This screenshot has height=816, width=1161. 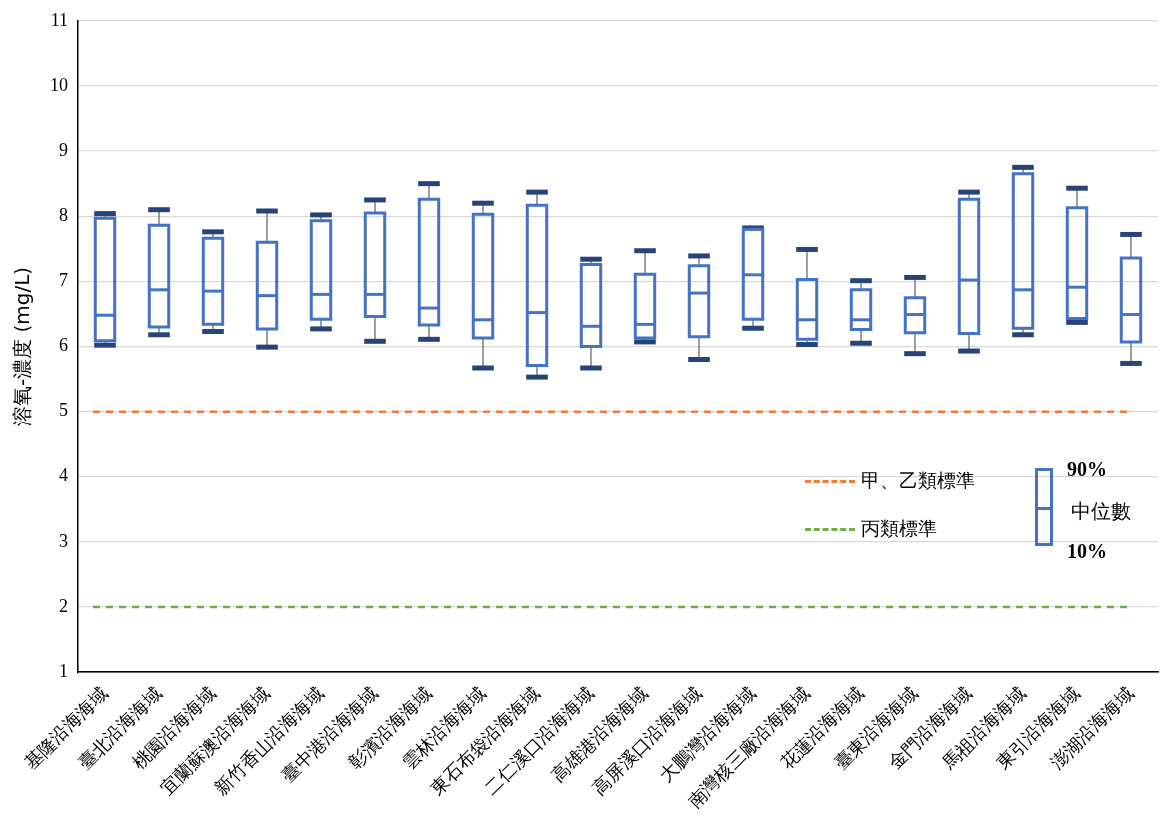 What do you see at coordinates (63, 149) in the screenshot?
I see `y-tick-label: 9` at bounding box center [63, 149].